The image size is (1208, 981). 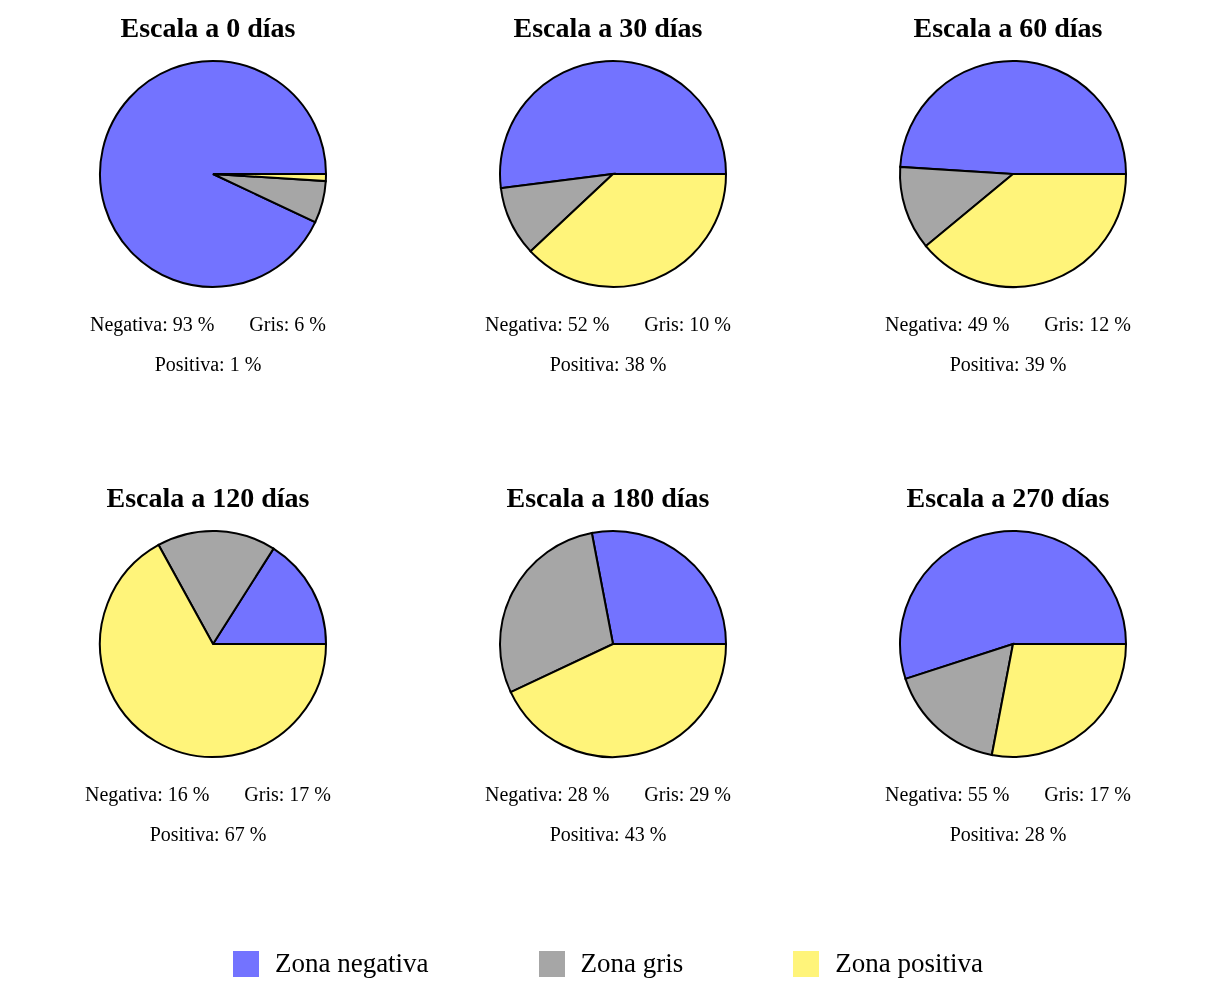 I want to click on legend-label: Zona negativa, so click(x=351, y=963).